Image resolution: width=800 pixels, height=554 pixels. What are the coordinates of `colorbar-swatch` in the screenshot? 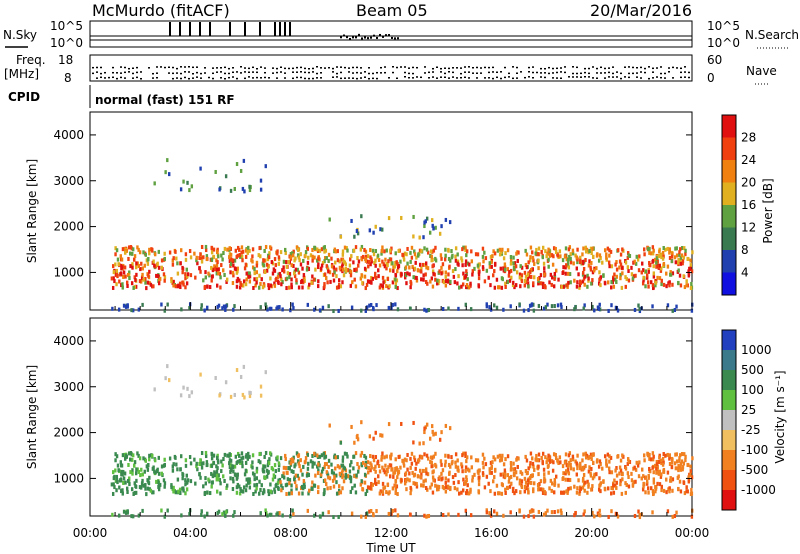 It's located at (729, 283).